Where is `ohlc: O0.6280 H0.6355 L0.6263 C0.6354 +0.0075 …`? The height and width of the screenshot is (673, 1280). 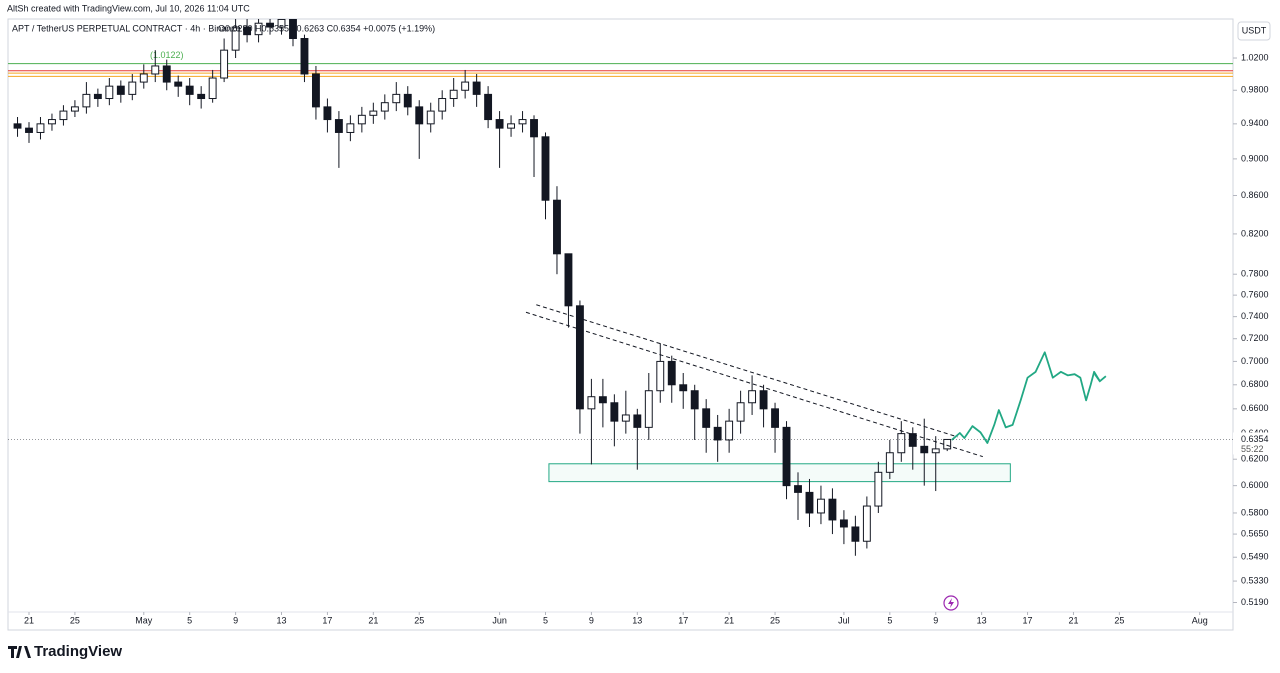
ohlc: O0.6280 H0.6355 L0.6263 C0.6354 +0.0075 … is located at coordinates (326, 28).